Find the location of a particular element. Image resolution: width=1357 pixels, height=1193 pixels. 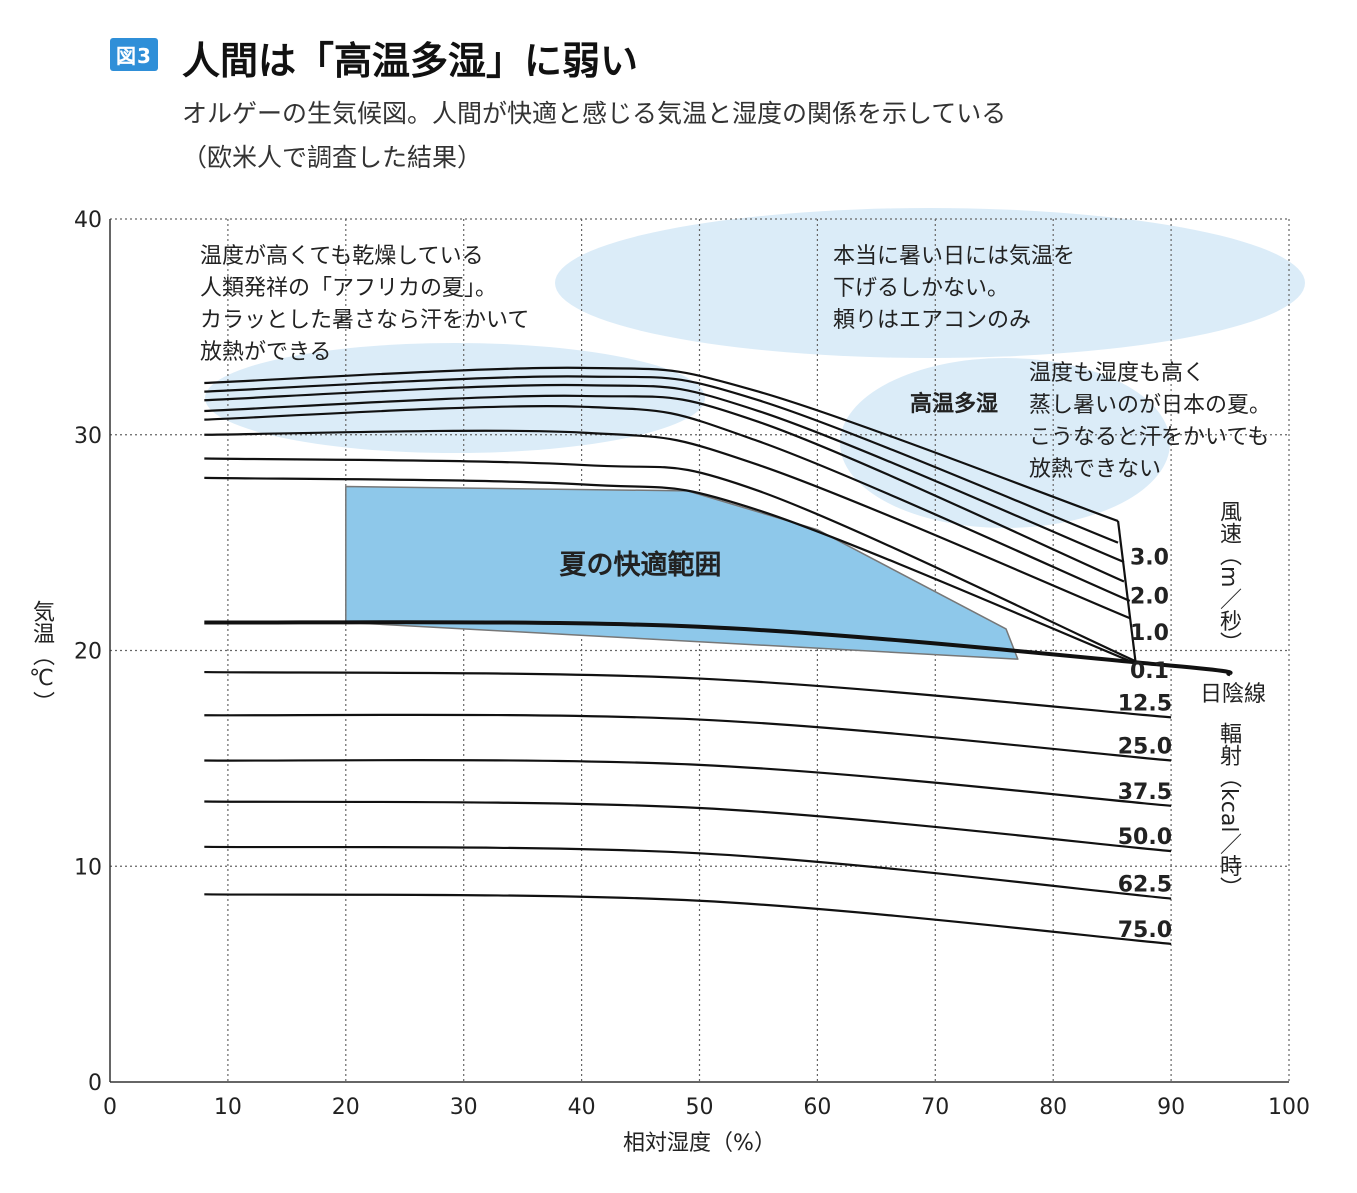

x-tick-label-60: 60 is located at coordinates (817, 1107).